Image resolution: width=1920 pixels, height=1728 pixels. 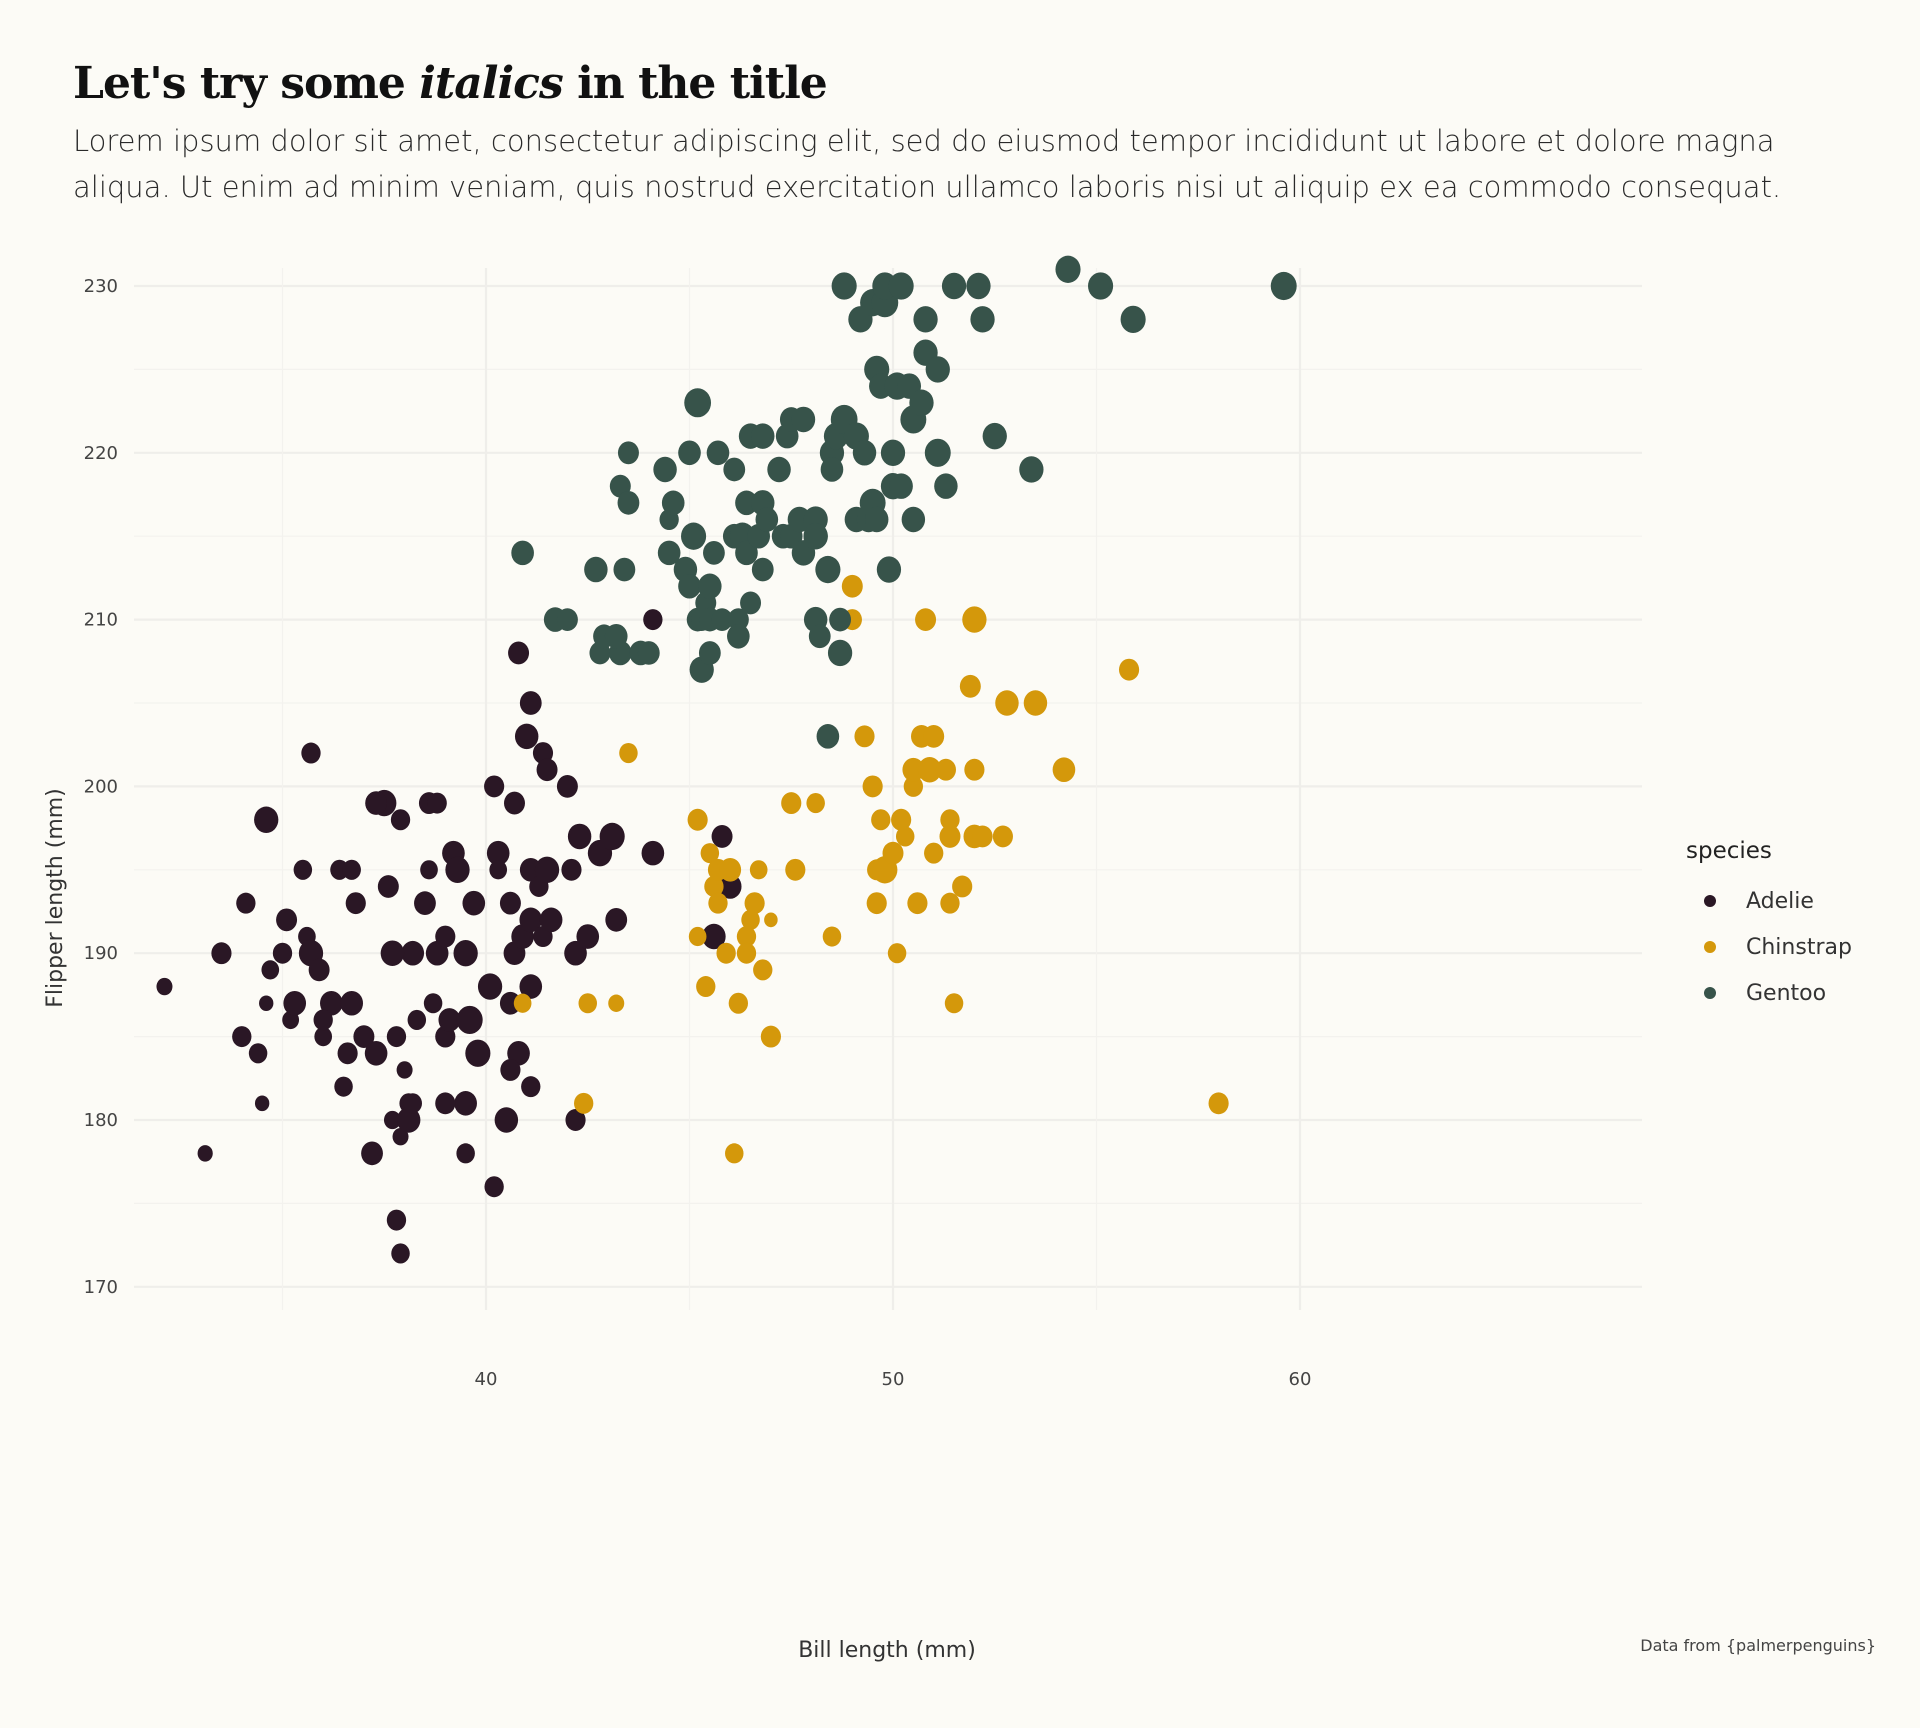 What do you see at coordinates (101, 787) in the screenshot?
I see `y-axis-ticks: 170 180 190 200 210 220 230` at bounding box center [101, 787].